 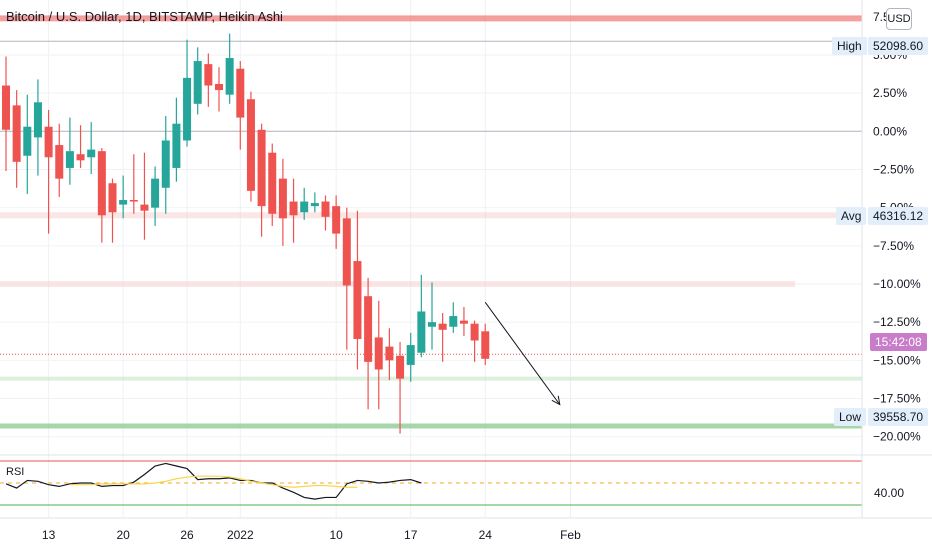 I want to click on currency-button: USD, so click(x=899, y=19).